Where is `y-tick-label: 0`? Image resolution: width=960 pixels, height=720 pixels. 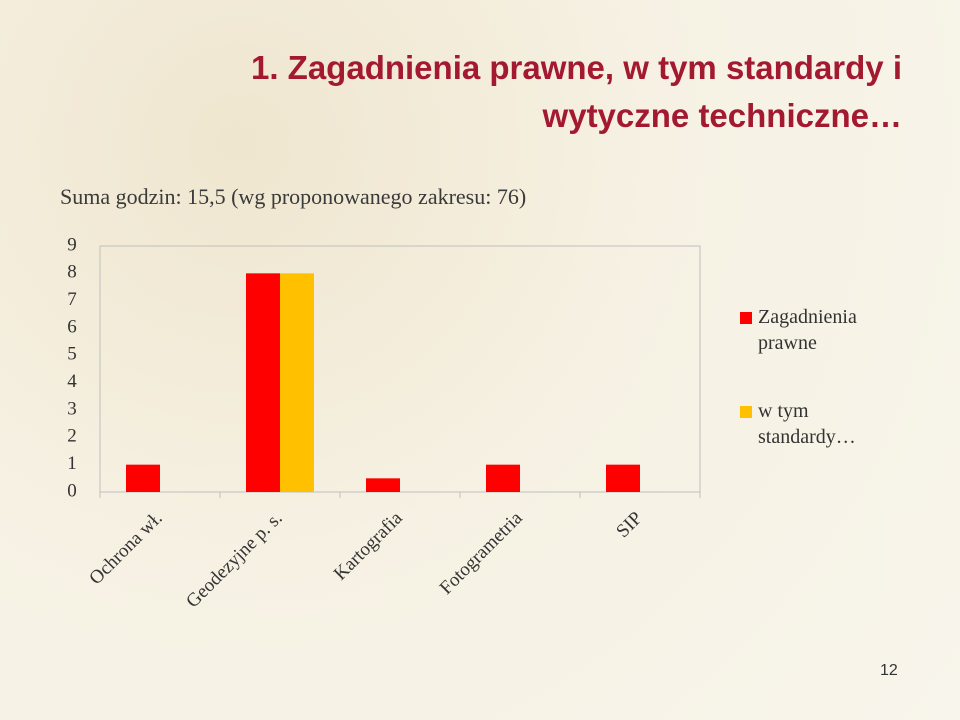
y-tick-label: 0 is located at coordinates (72, 490).